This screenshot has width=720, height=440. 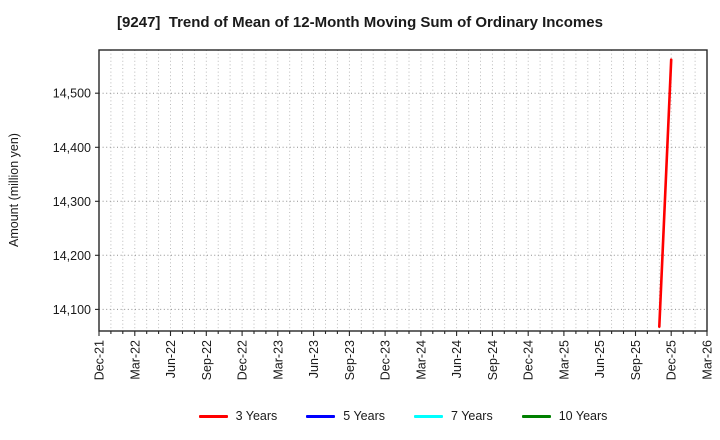 I want to click on x-tick-label: Sep-24, so click(x=493, y=360).